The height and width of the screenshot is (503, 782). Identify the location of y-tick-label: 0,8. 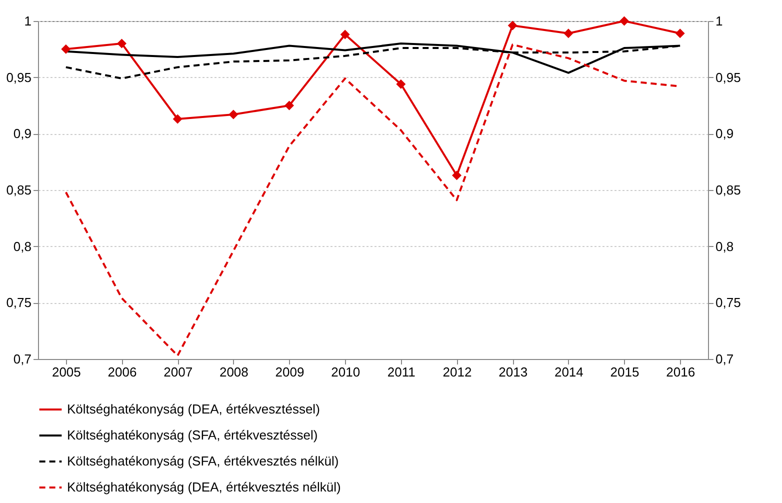
(22, 246).